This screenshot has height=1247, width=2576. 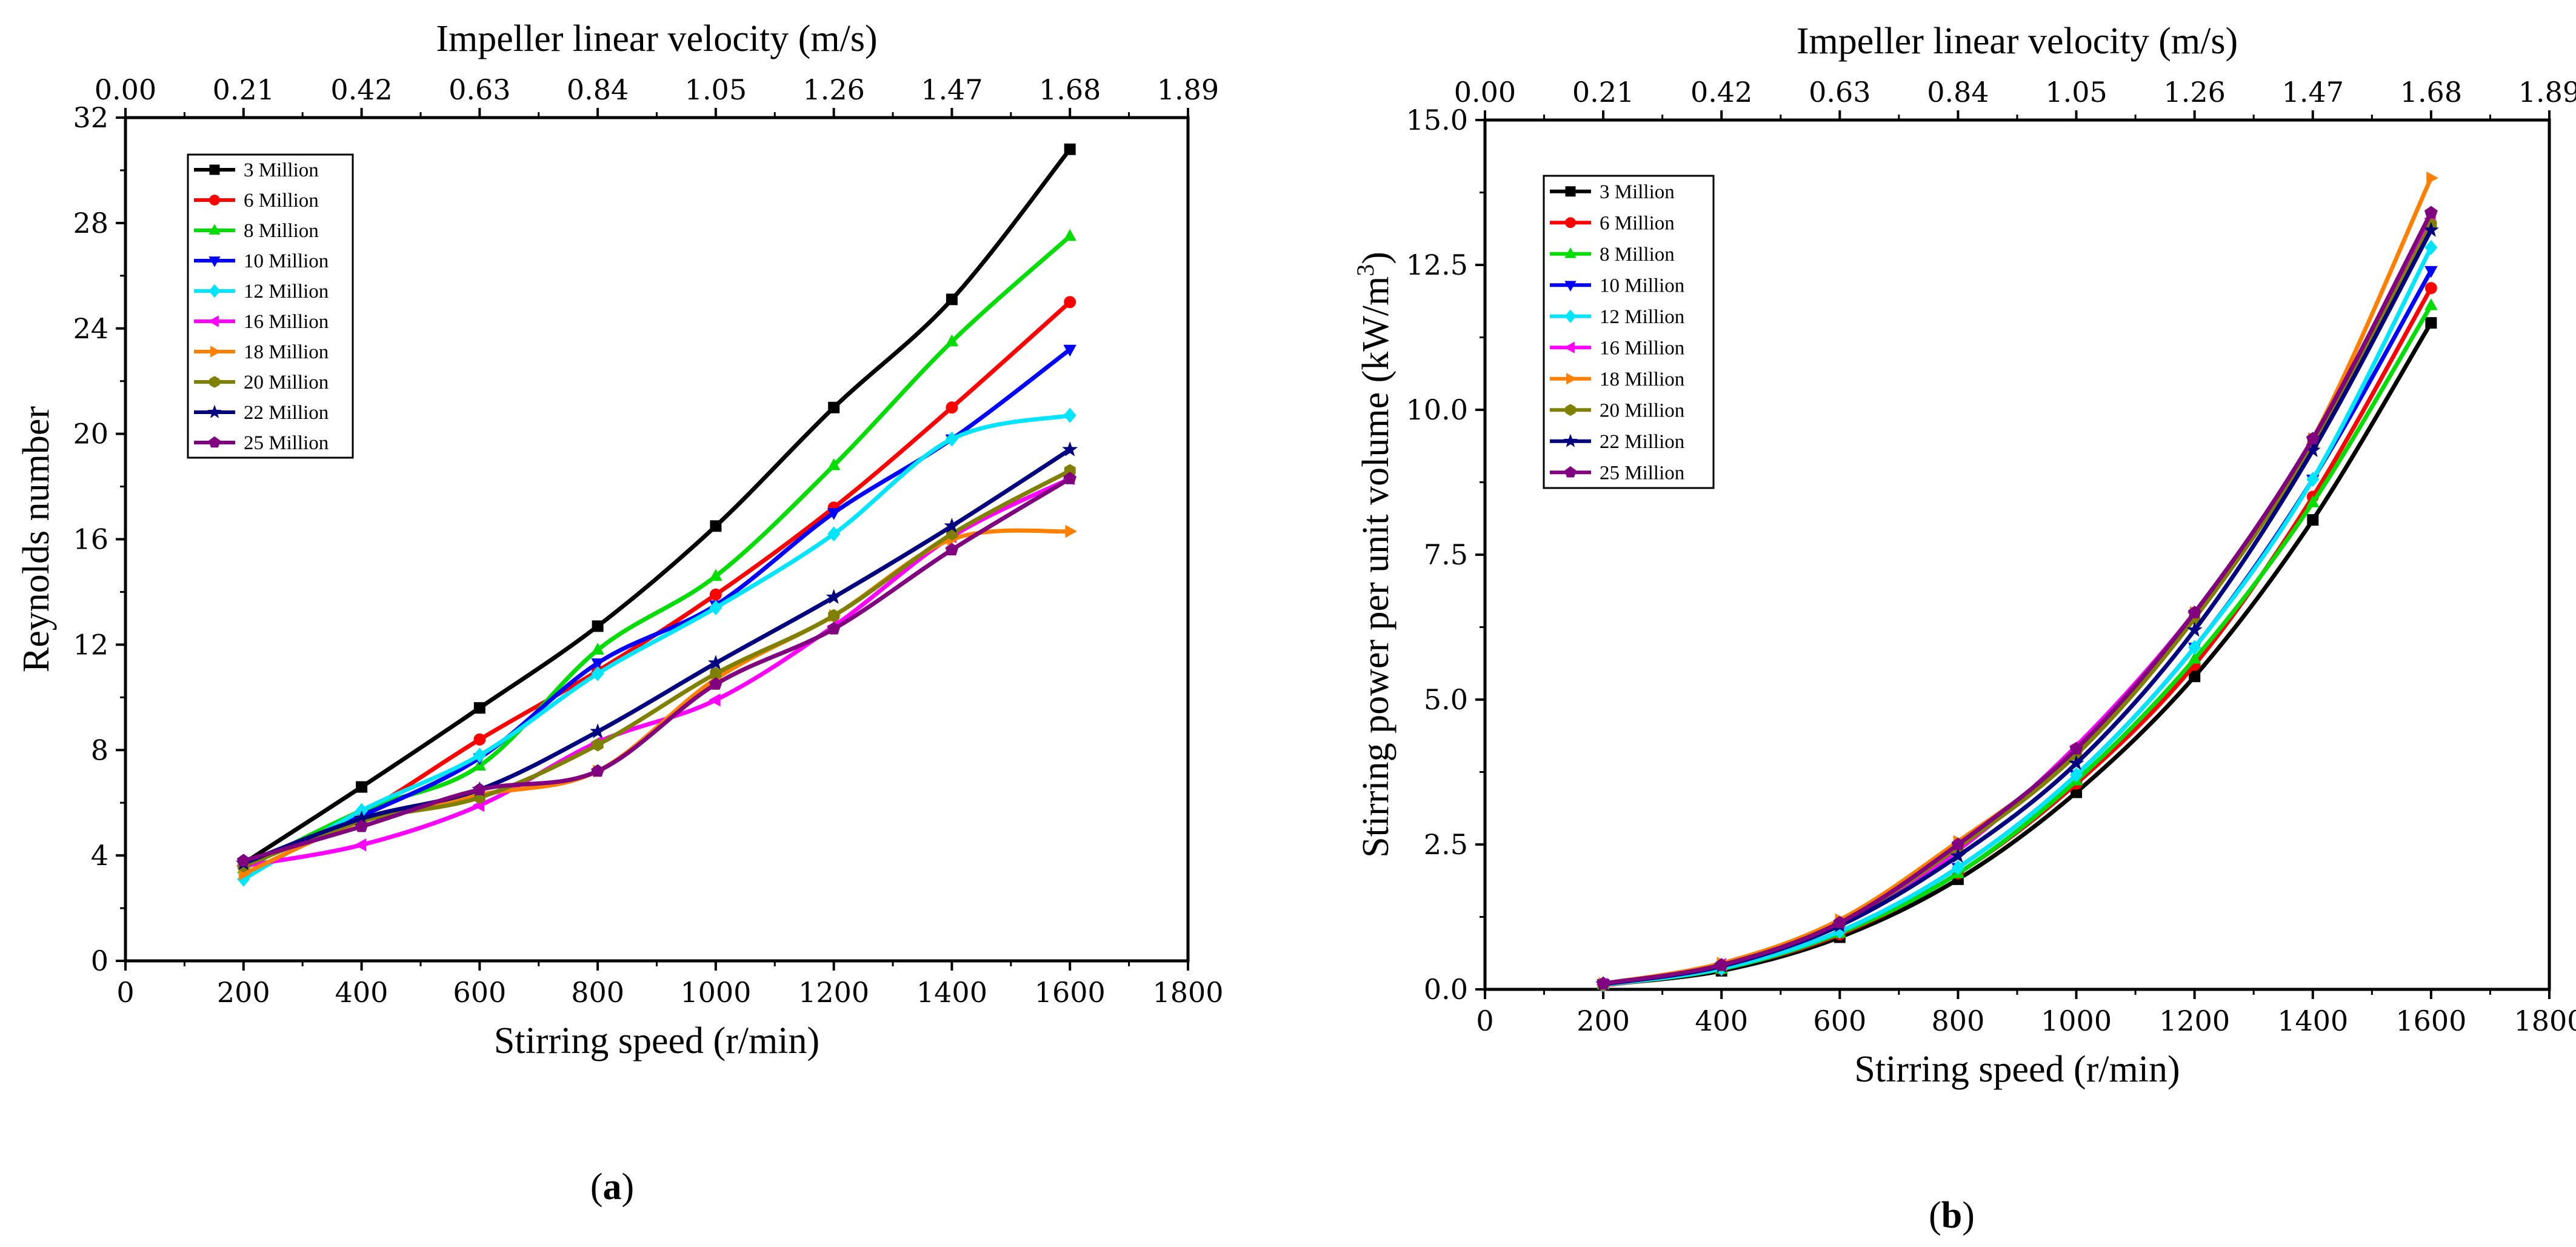 I want to click on y-tick-label: 32, so click(x=91, y=118).